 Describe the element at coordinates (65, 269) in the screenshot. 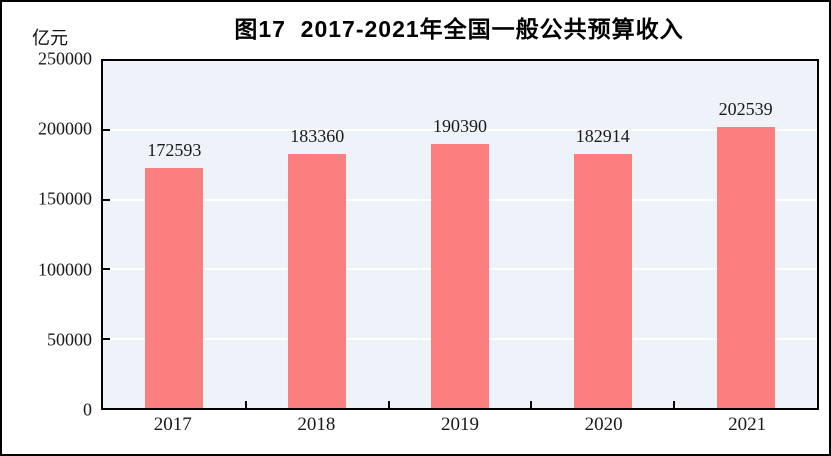

I see `y-tick-label: 100000` at that location.